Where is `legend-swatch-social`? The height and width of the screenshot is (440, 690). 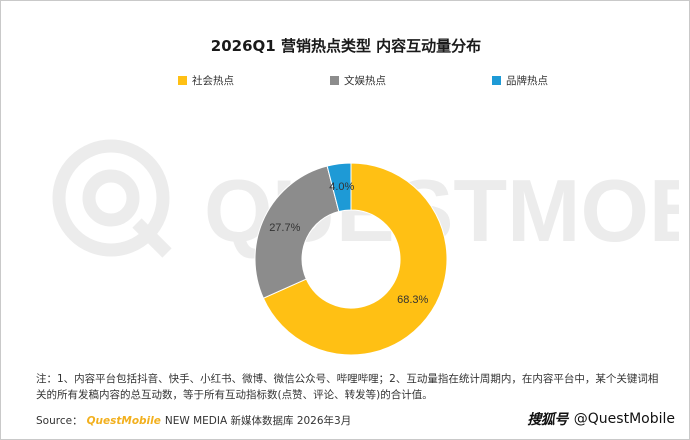 legend-swatch-social is located at coordinates (182, 80).